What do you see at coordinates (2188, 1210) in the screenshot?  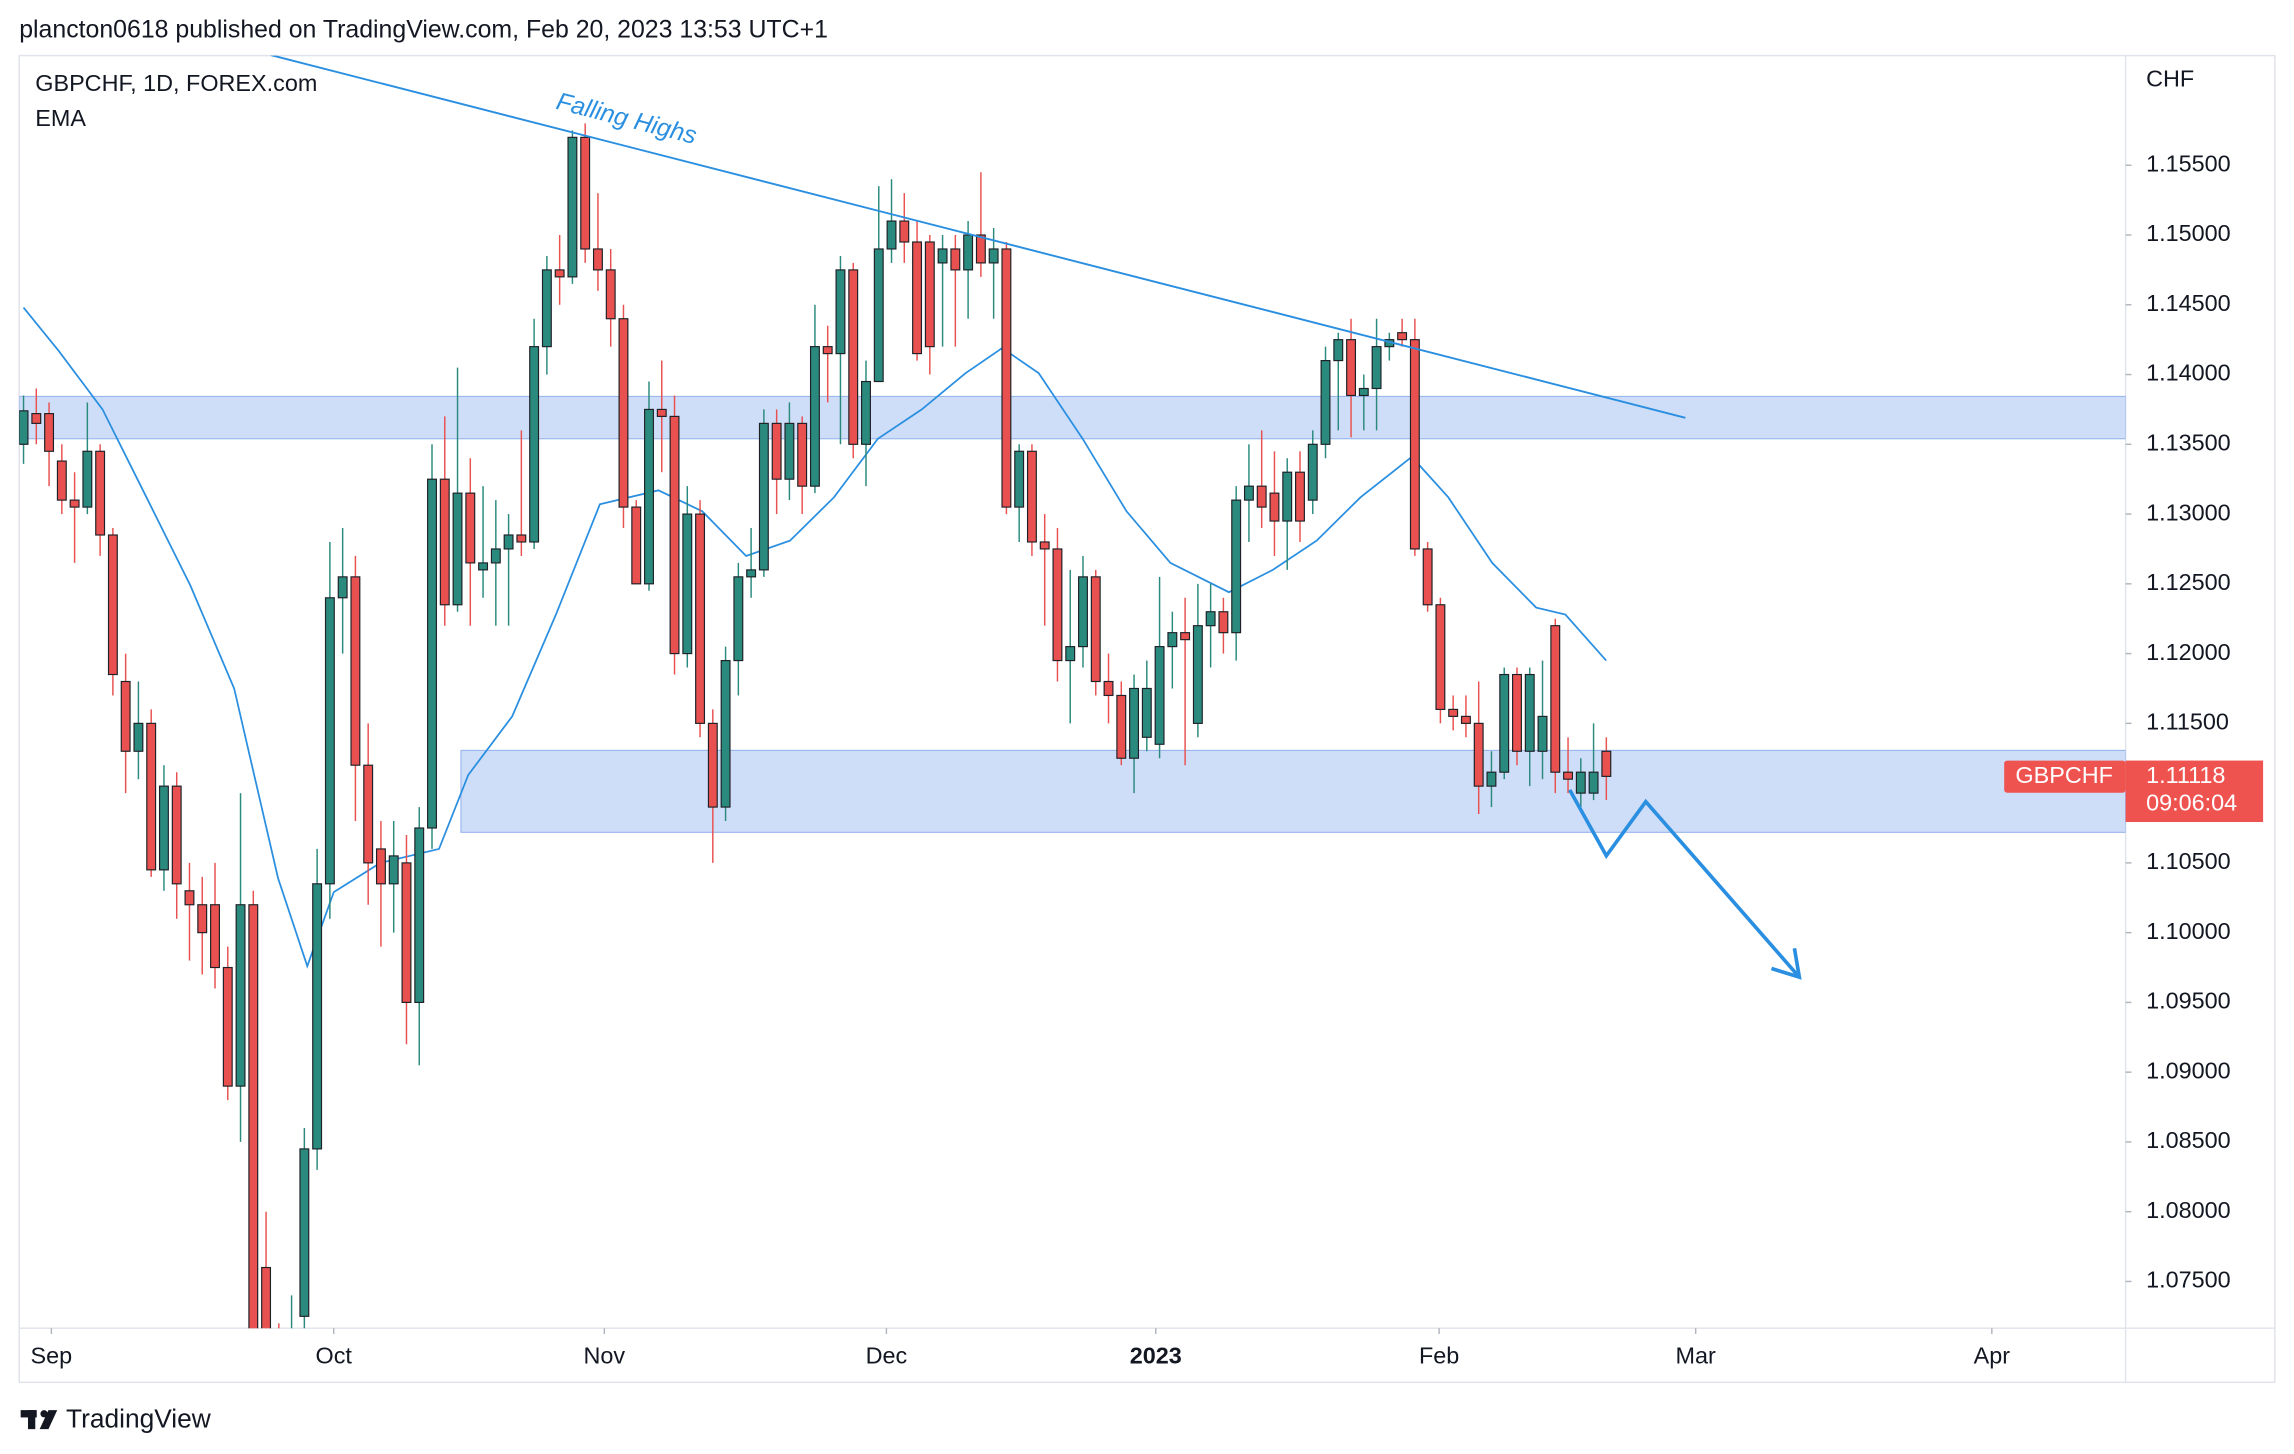 I see `y-tick-label: 1.08000` at bounding box center [2188, 1210].